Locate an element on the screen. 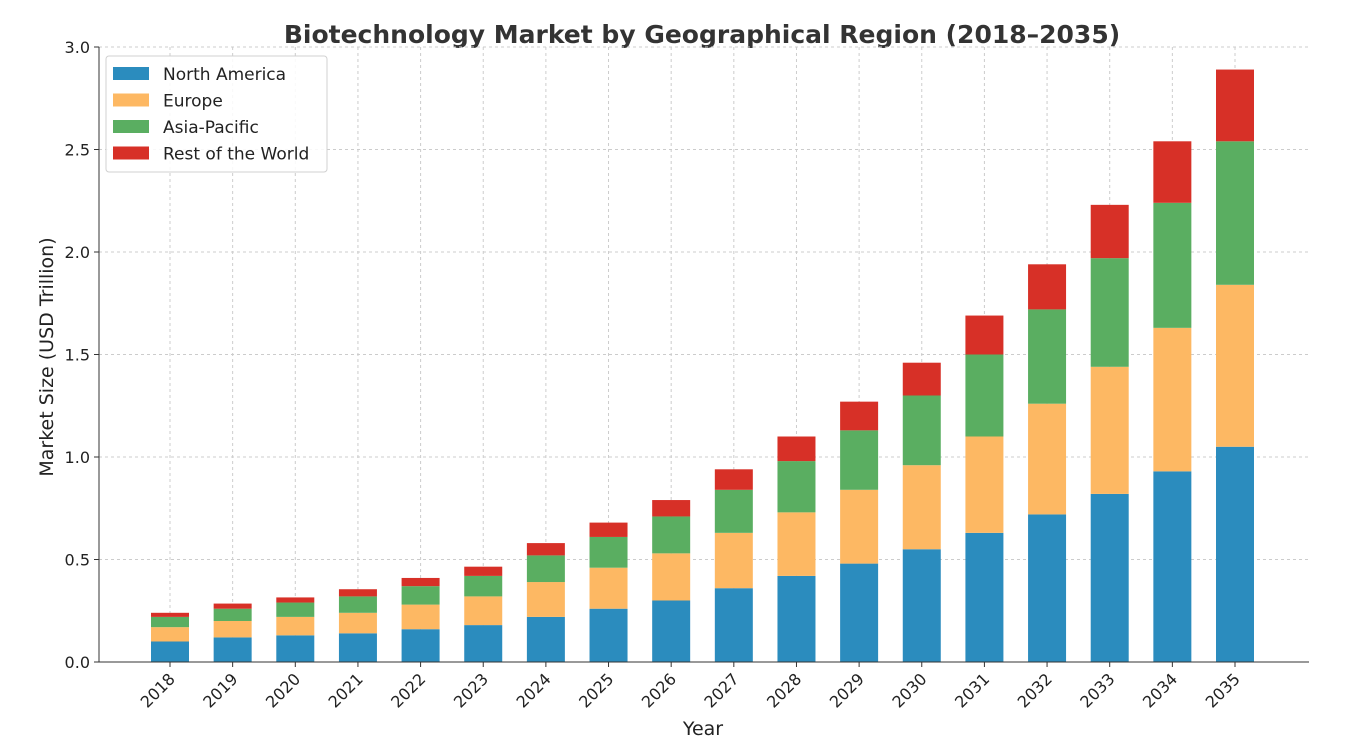  x-tick-label: 2022 is located at coordinates (408, 690).